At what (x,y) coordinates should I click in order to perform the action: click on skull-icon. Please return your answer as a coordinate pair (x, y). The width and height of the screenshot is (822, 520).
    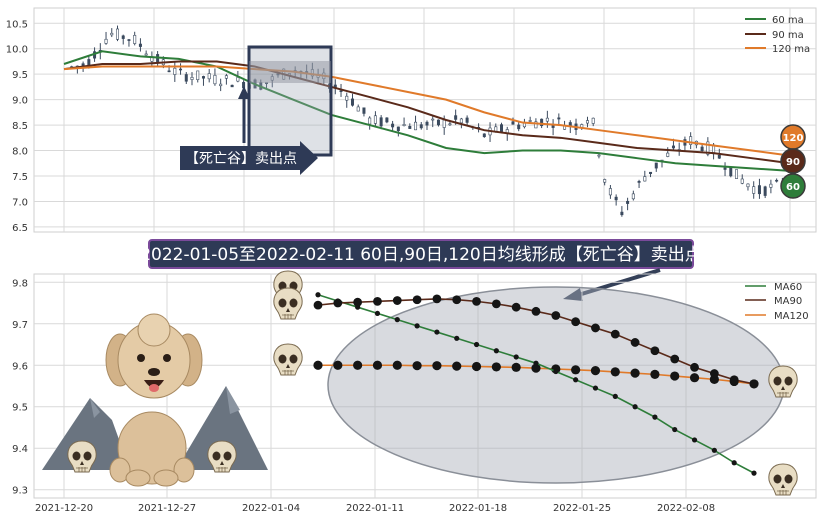
    Looking at the image, I should click on (288, 359).